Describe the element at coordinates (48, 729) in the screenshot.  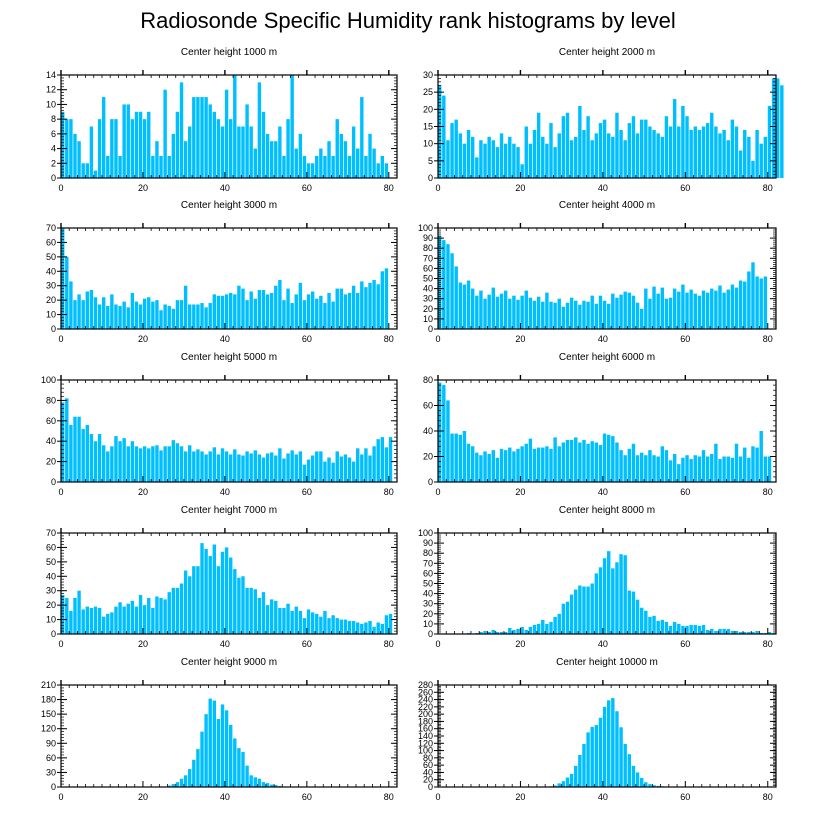
I see `y-tick-label: 120` at that location.